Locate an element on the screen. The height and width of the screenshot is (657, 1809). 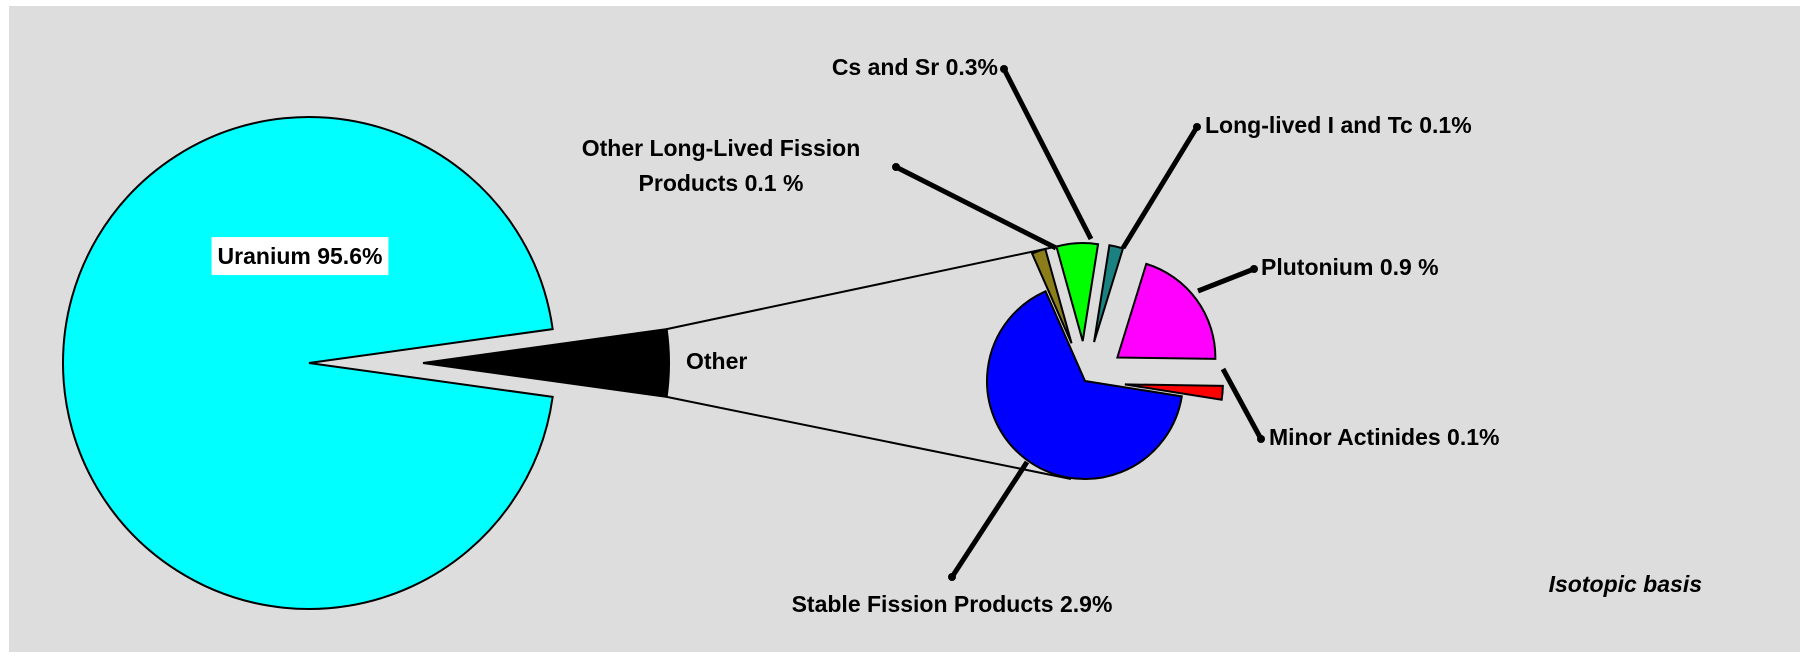
slice-label: Minor Actinides 0.1% is located at coordinates (1384, 437).